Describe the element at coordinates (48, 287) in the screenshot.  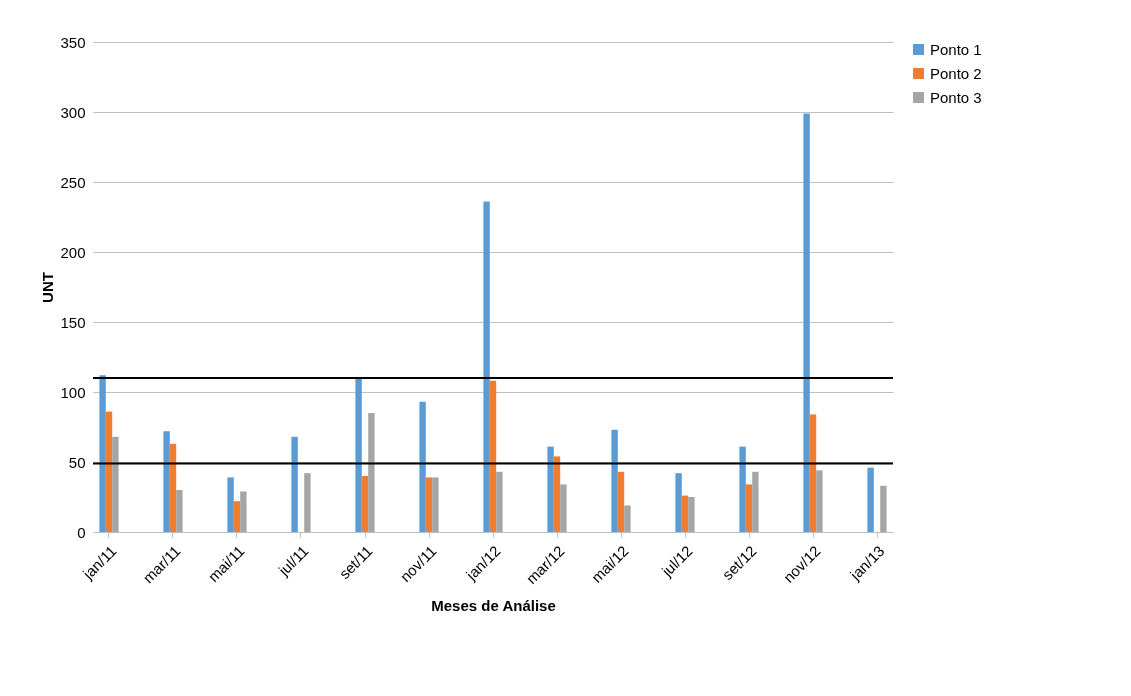
I see `y-axis-title: UNT` at that location.